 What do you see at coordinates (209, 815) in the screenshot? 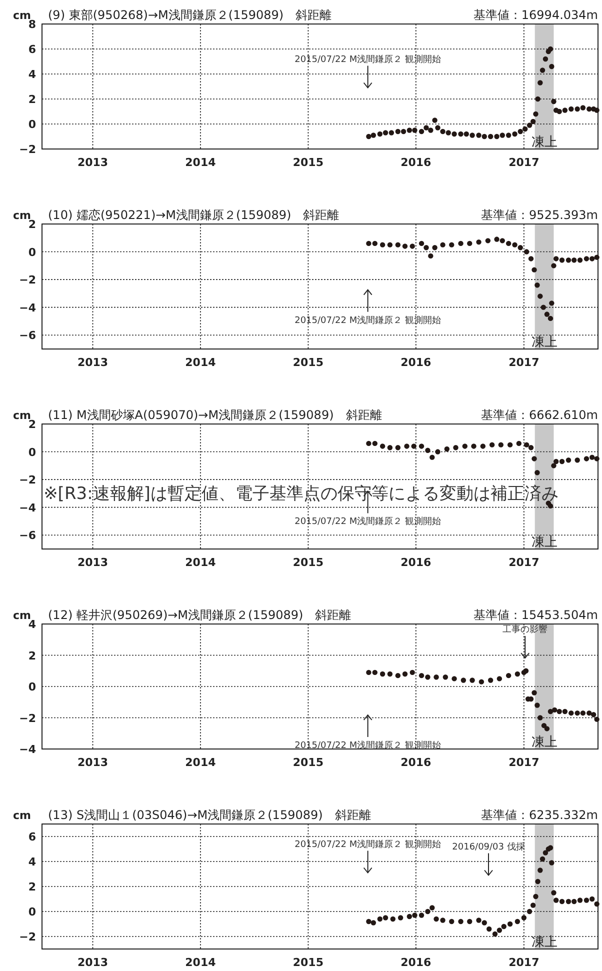
I see `chart-title: (13) S浅間山１(03S046)→M浅間鎌原２(159089) 斜距離` at bounding box center [209, 815].